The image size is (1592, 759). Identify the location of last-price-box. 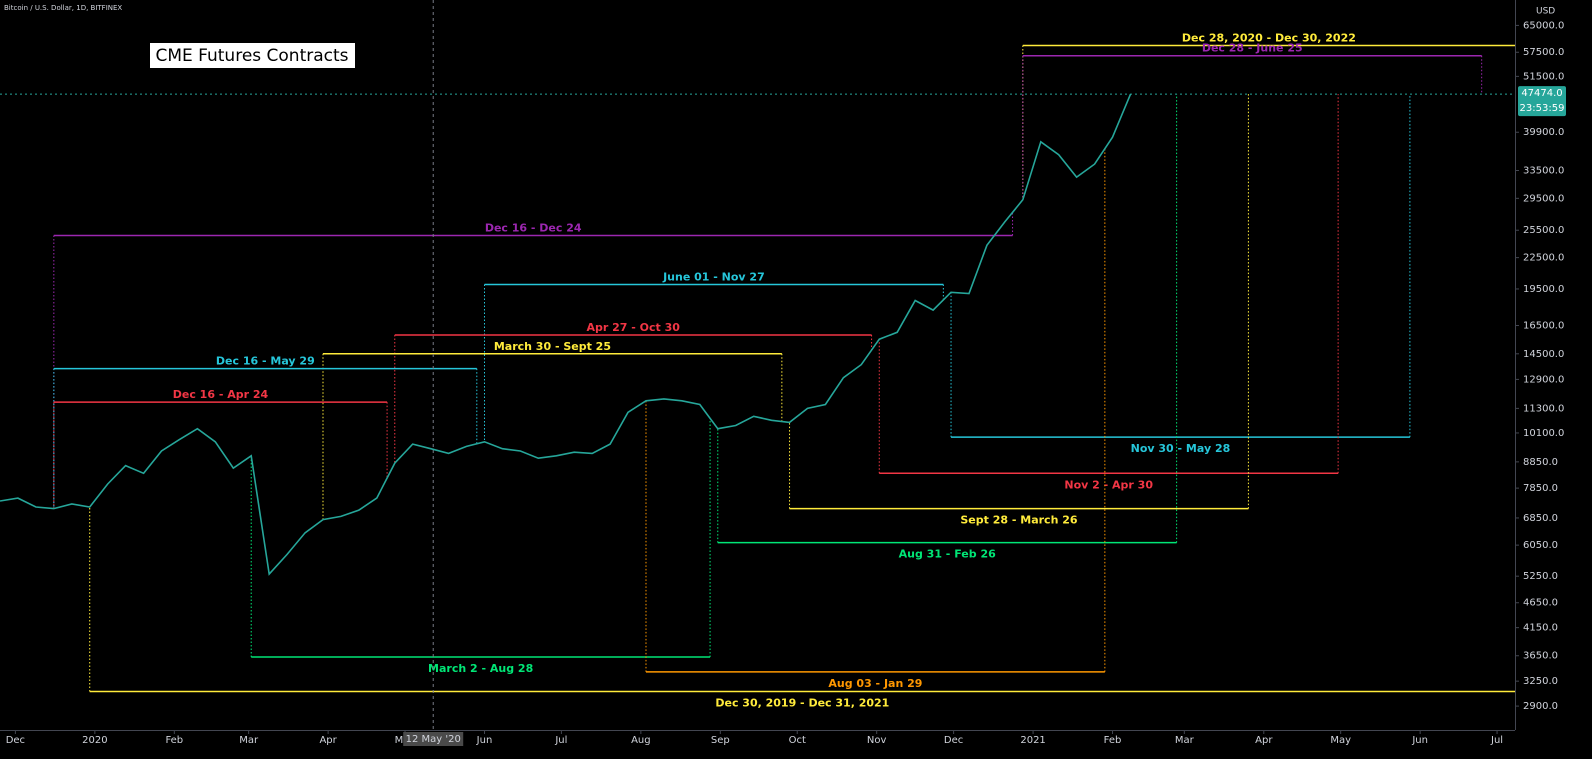
(1542, 101).